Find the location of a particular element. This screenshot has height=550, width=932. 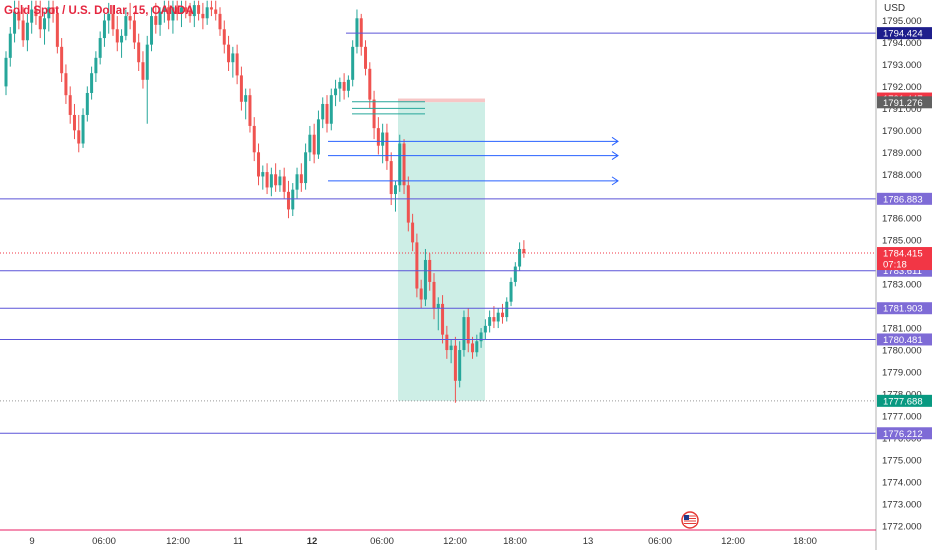

price-badge-label: 1791.276 is located at coordinates (903, 103).